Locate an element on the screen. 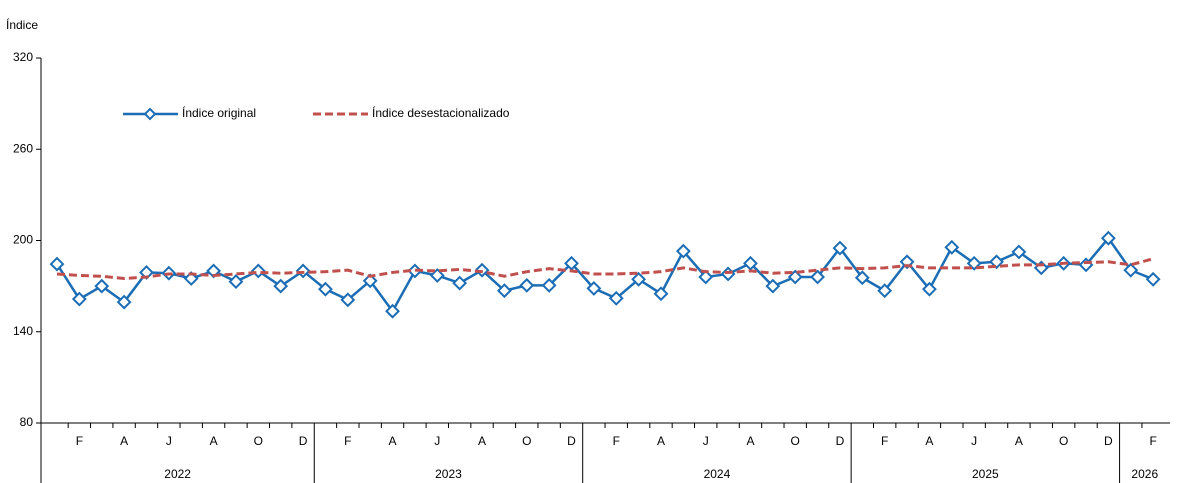  y-tick-label: 80 is located at coordinates (27, 422).